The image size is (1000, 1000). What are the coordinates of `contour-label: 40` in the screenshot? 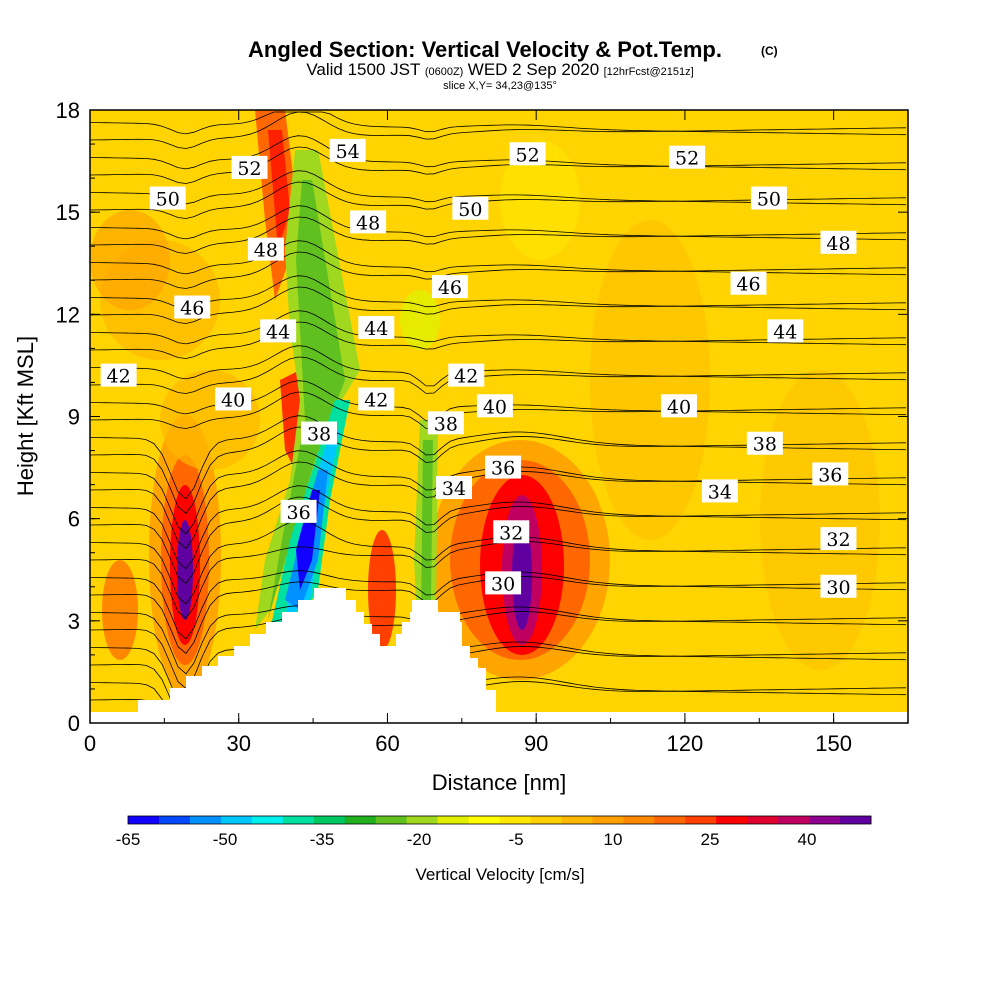 It's located at (233, 399).